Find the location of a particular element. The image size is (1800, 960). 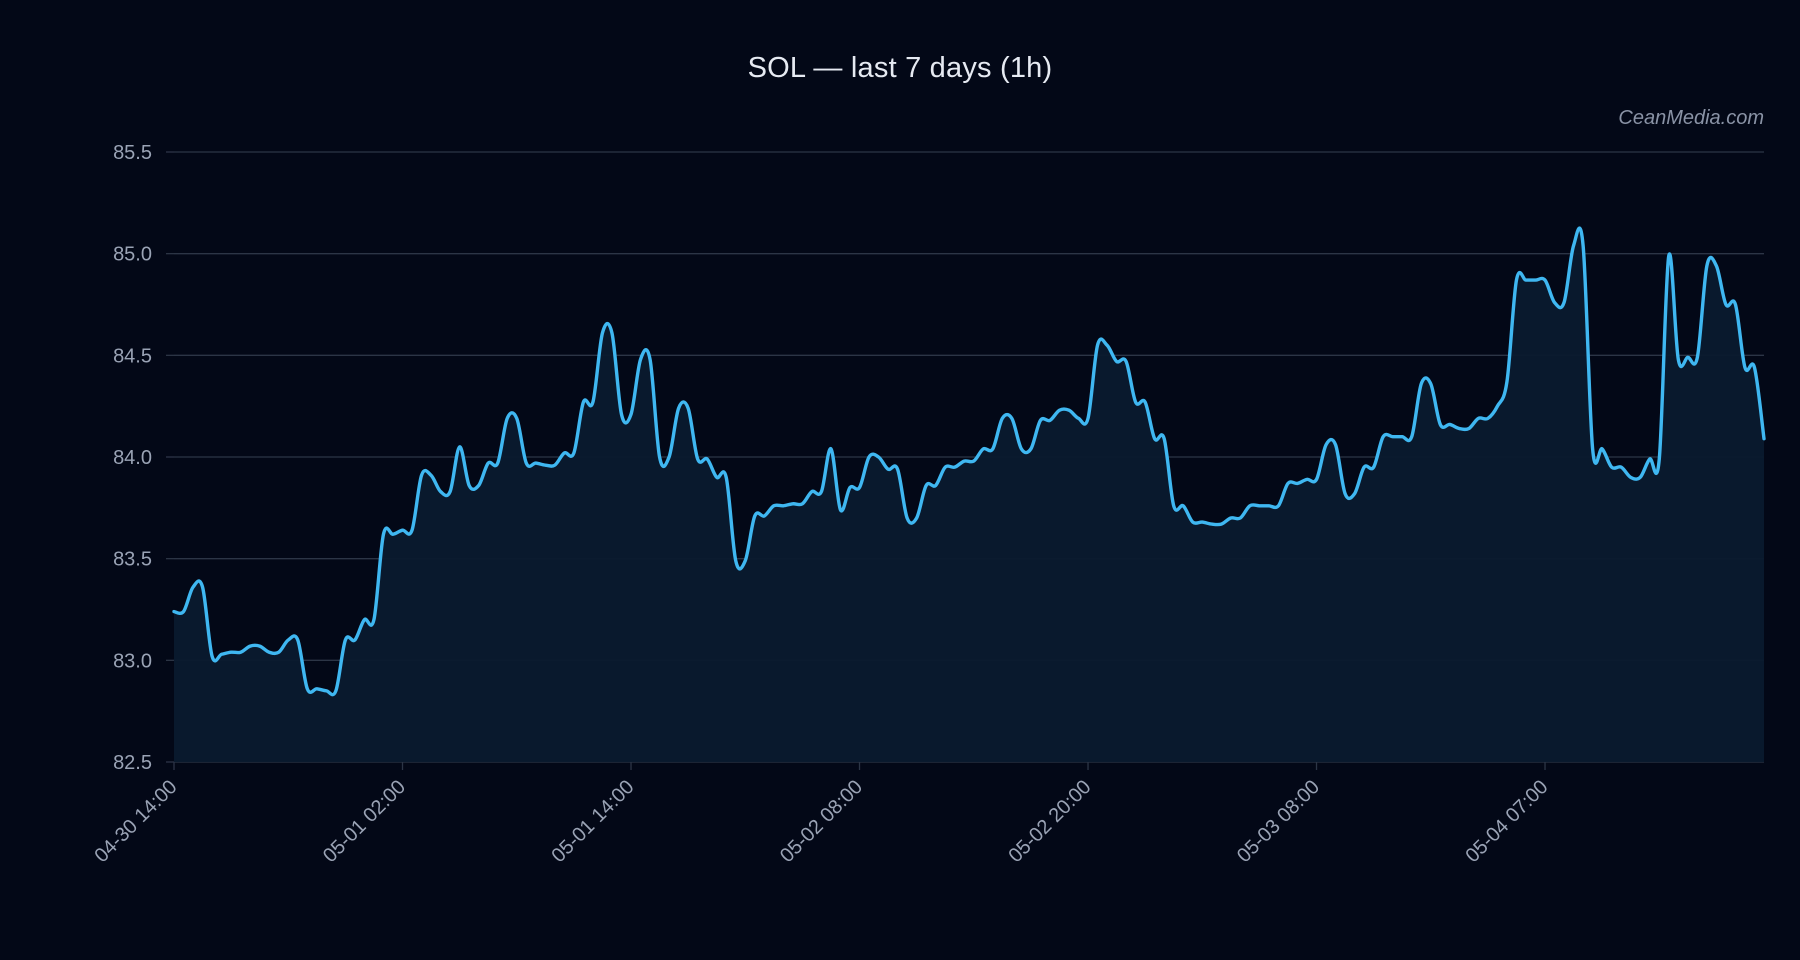

x-tick-label: 05-02 20:00 is located at coordinates (1049, 821).